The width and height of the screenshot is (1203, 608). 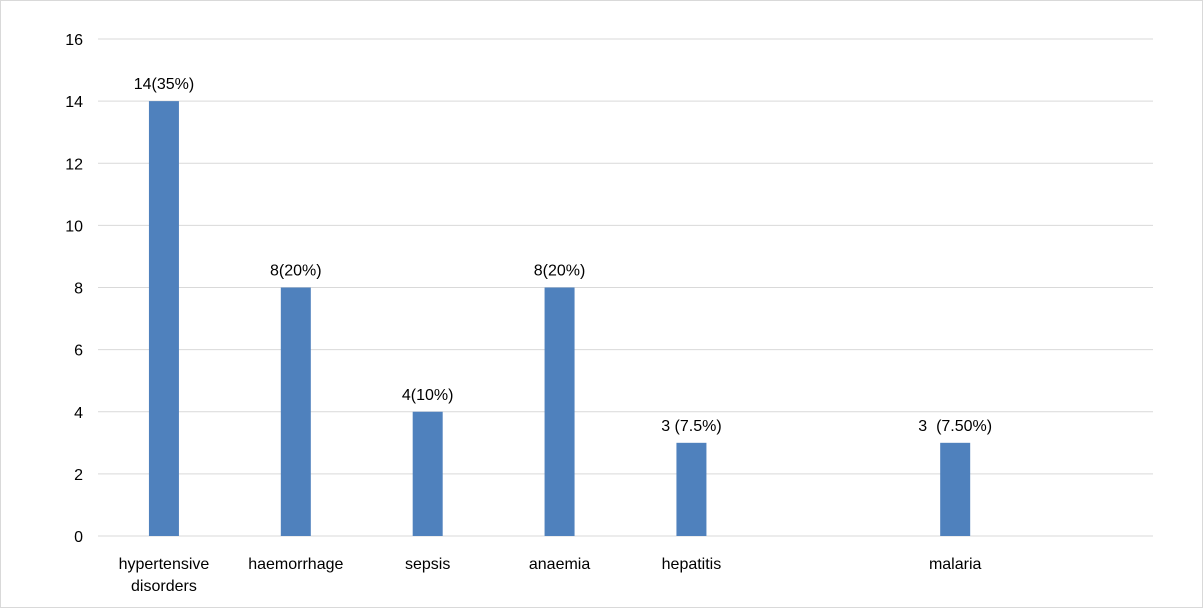 I want to click on y-tick-label: 10, so click(x=74, y=226).